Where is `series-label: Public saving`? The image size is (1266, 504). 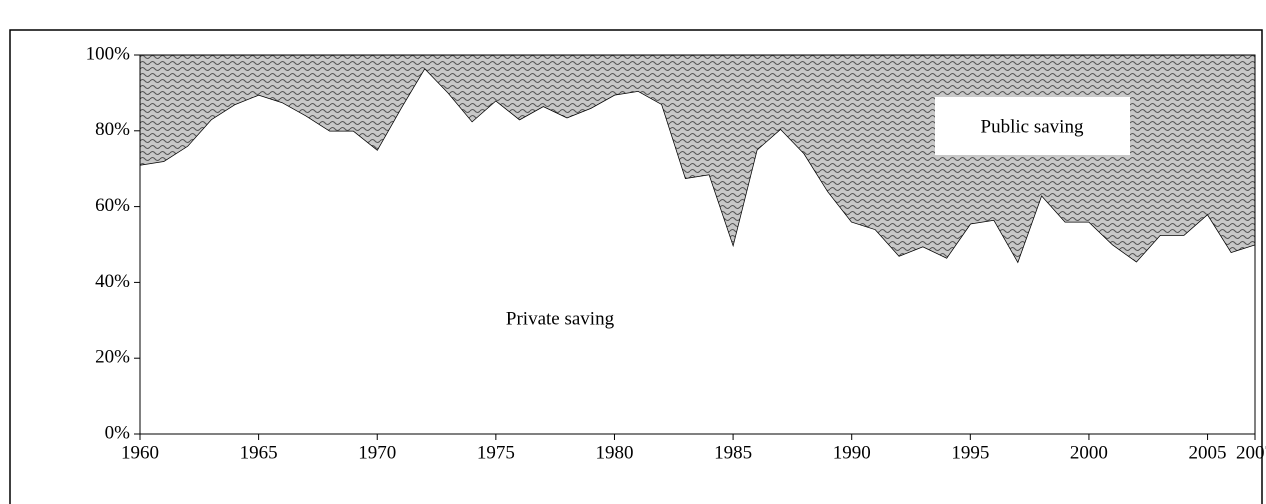 series-label: Public saving is located at coordinates (1032, 126).